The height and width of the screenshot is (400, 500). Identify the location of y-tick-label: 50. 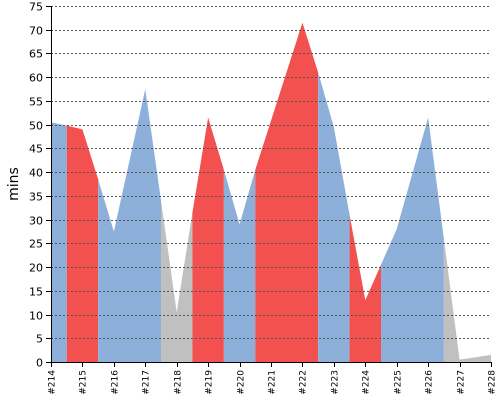
(36, 126).